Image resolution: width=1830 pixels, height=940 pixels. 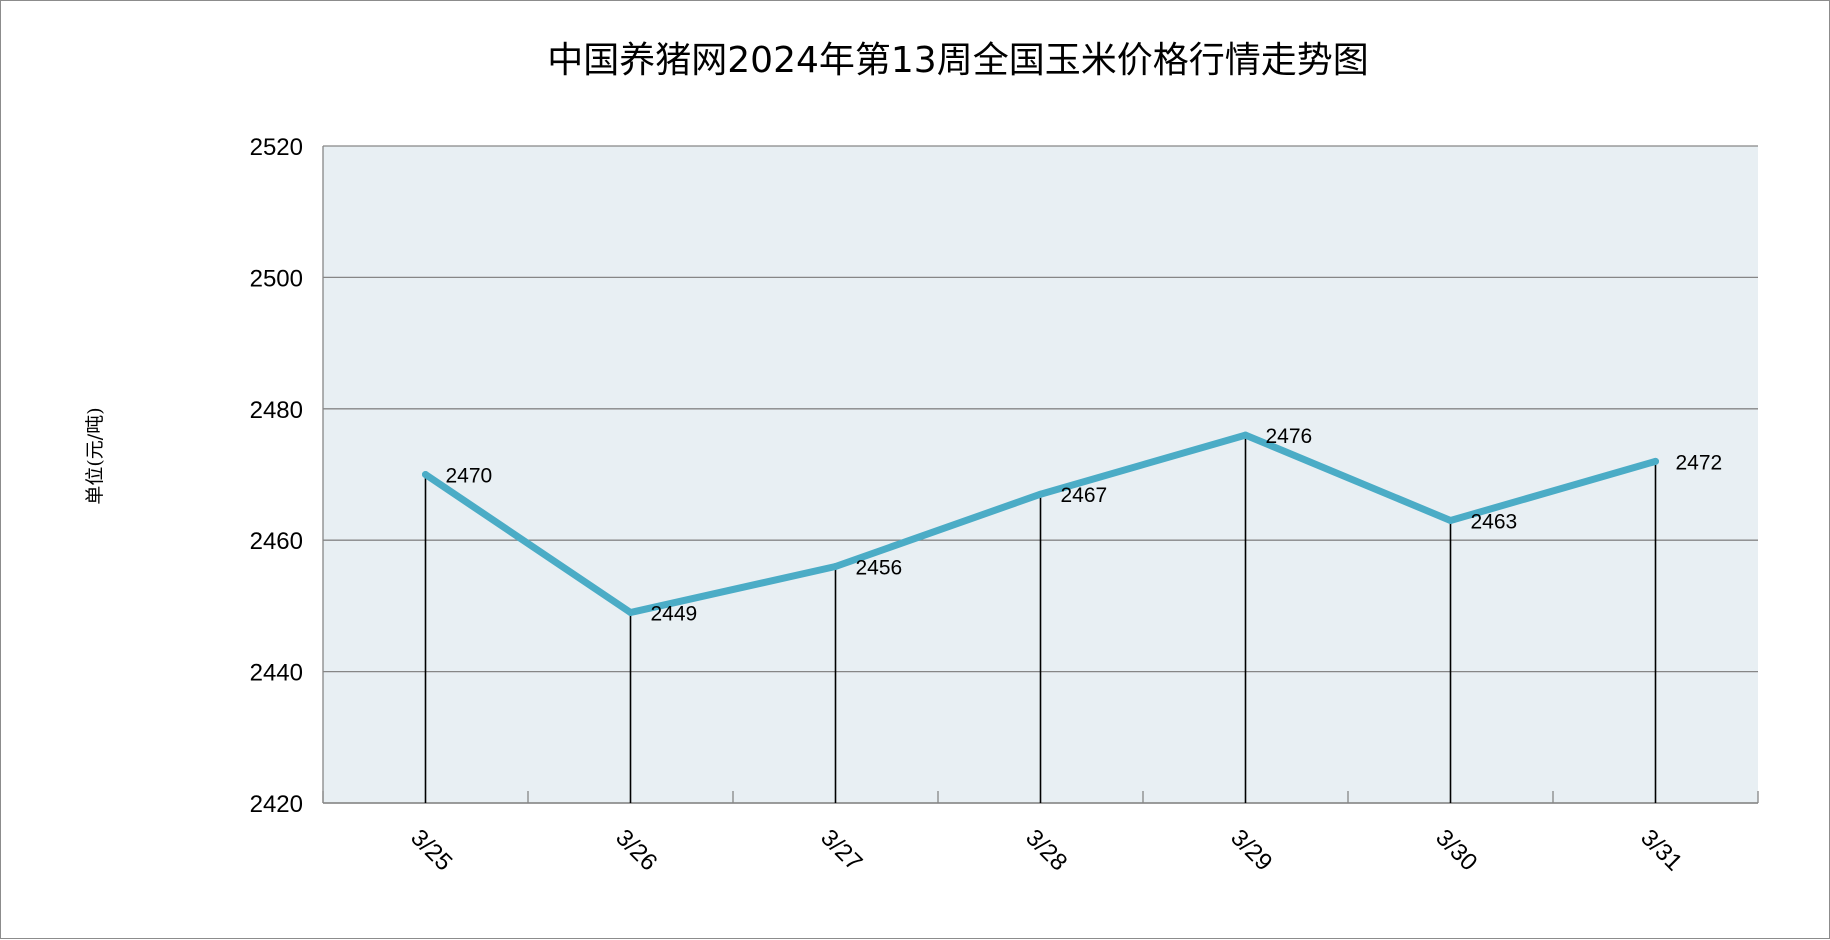 What do you see at coordinates (636, 850) in the screenshot?
I see `x-tick-label: 3/26` at bounding box center [636, 850].